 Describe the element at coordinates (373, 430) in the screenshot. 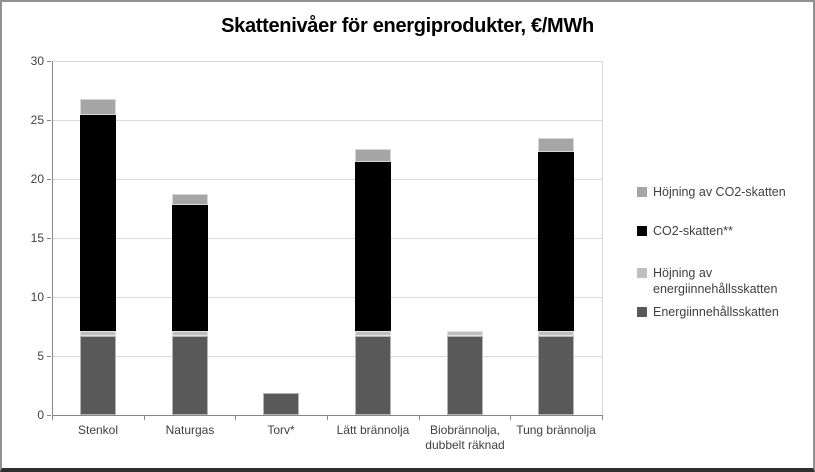

I see `x-axis-label: Lätt brännolja` at that location.